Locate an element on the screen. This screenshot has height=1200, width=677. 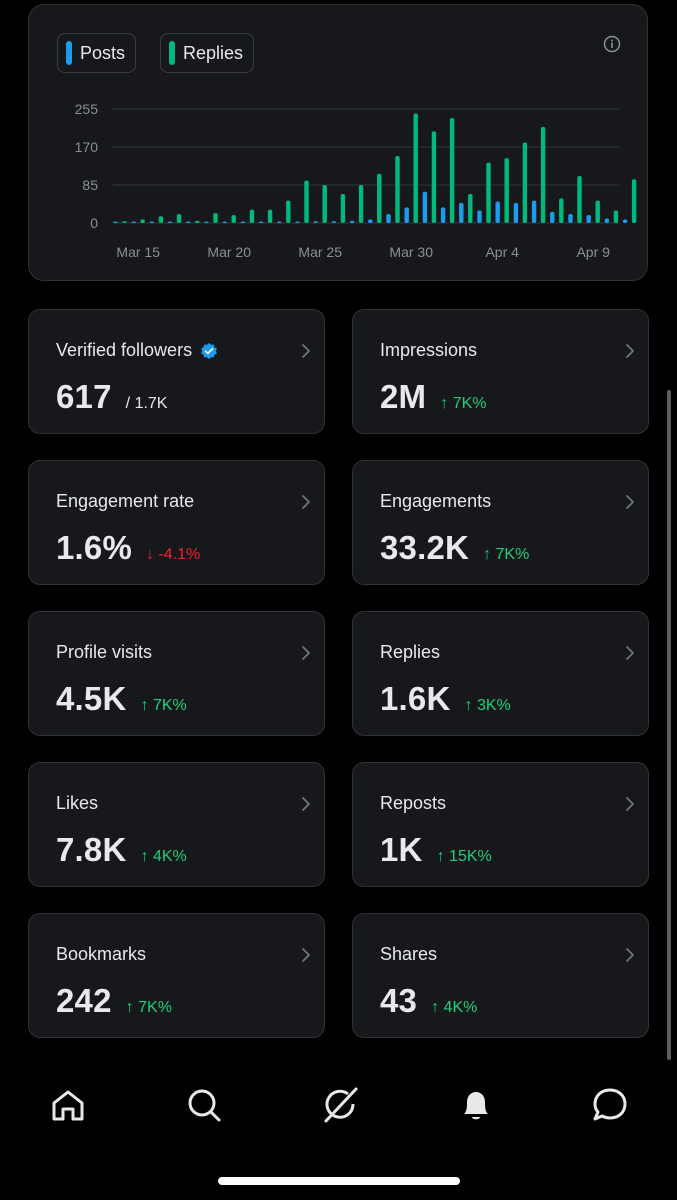
info-icon is located at coordinates (612, 44).